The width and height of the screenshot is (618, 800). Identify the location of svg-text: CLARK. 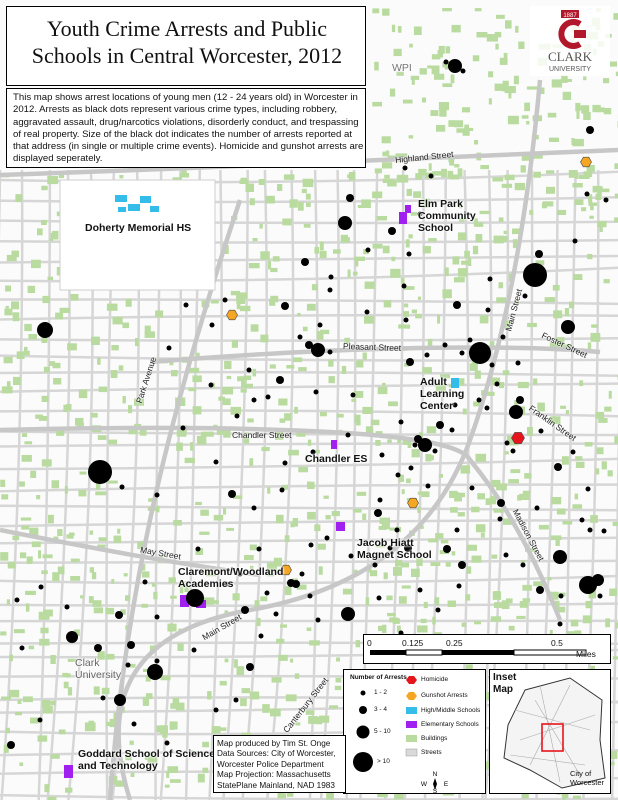
(570, 56).